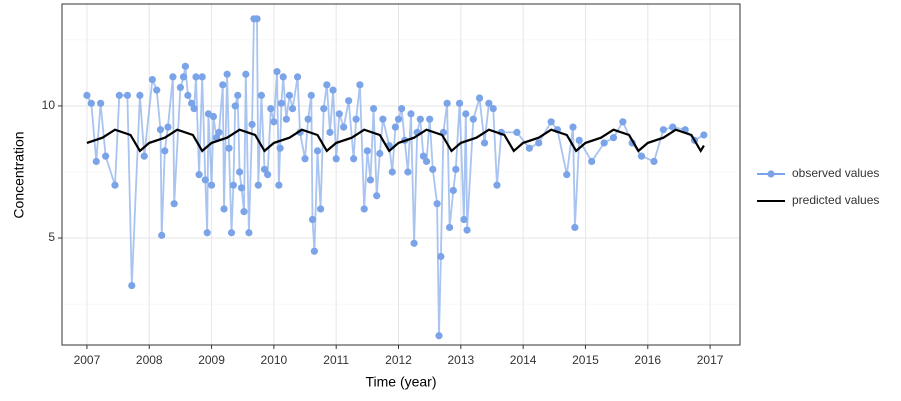 This screenshot has height=401, width=901. I want to click on y-tick-label: 5, so click(51, 237).